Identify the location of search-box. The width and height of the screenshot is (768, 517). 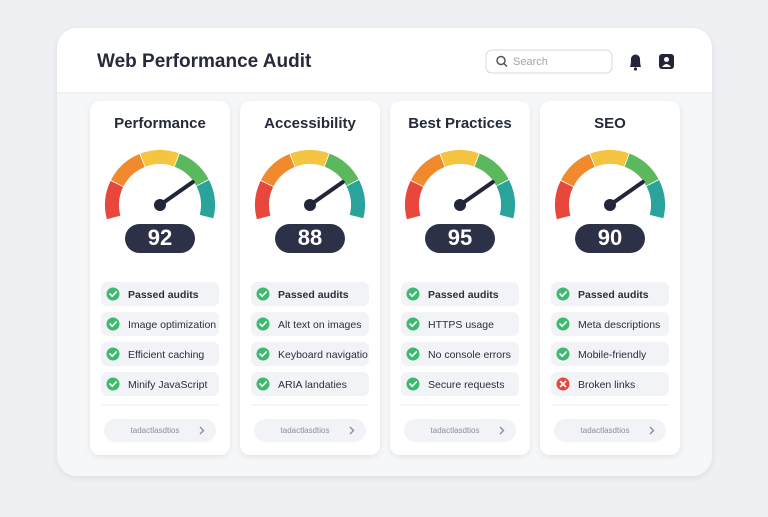
(549, 61).